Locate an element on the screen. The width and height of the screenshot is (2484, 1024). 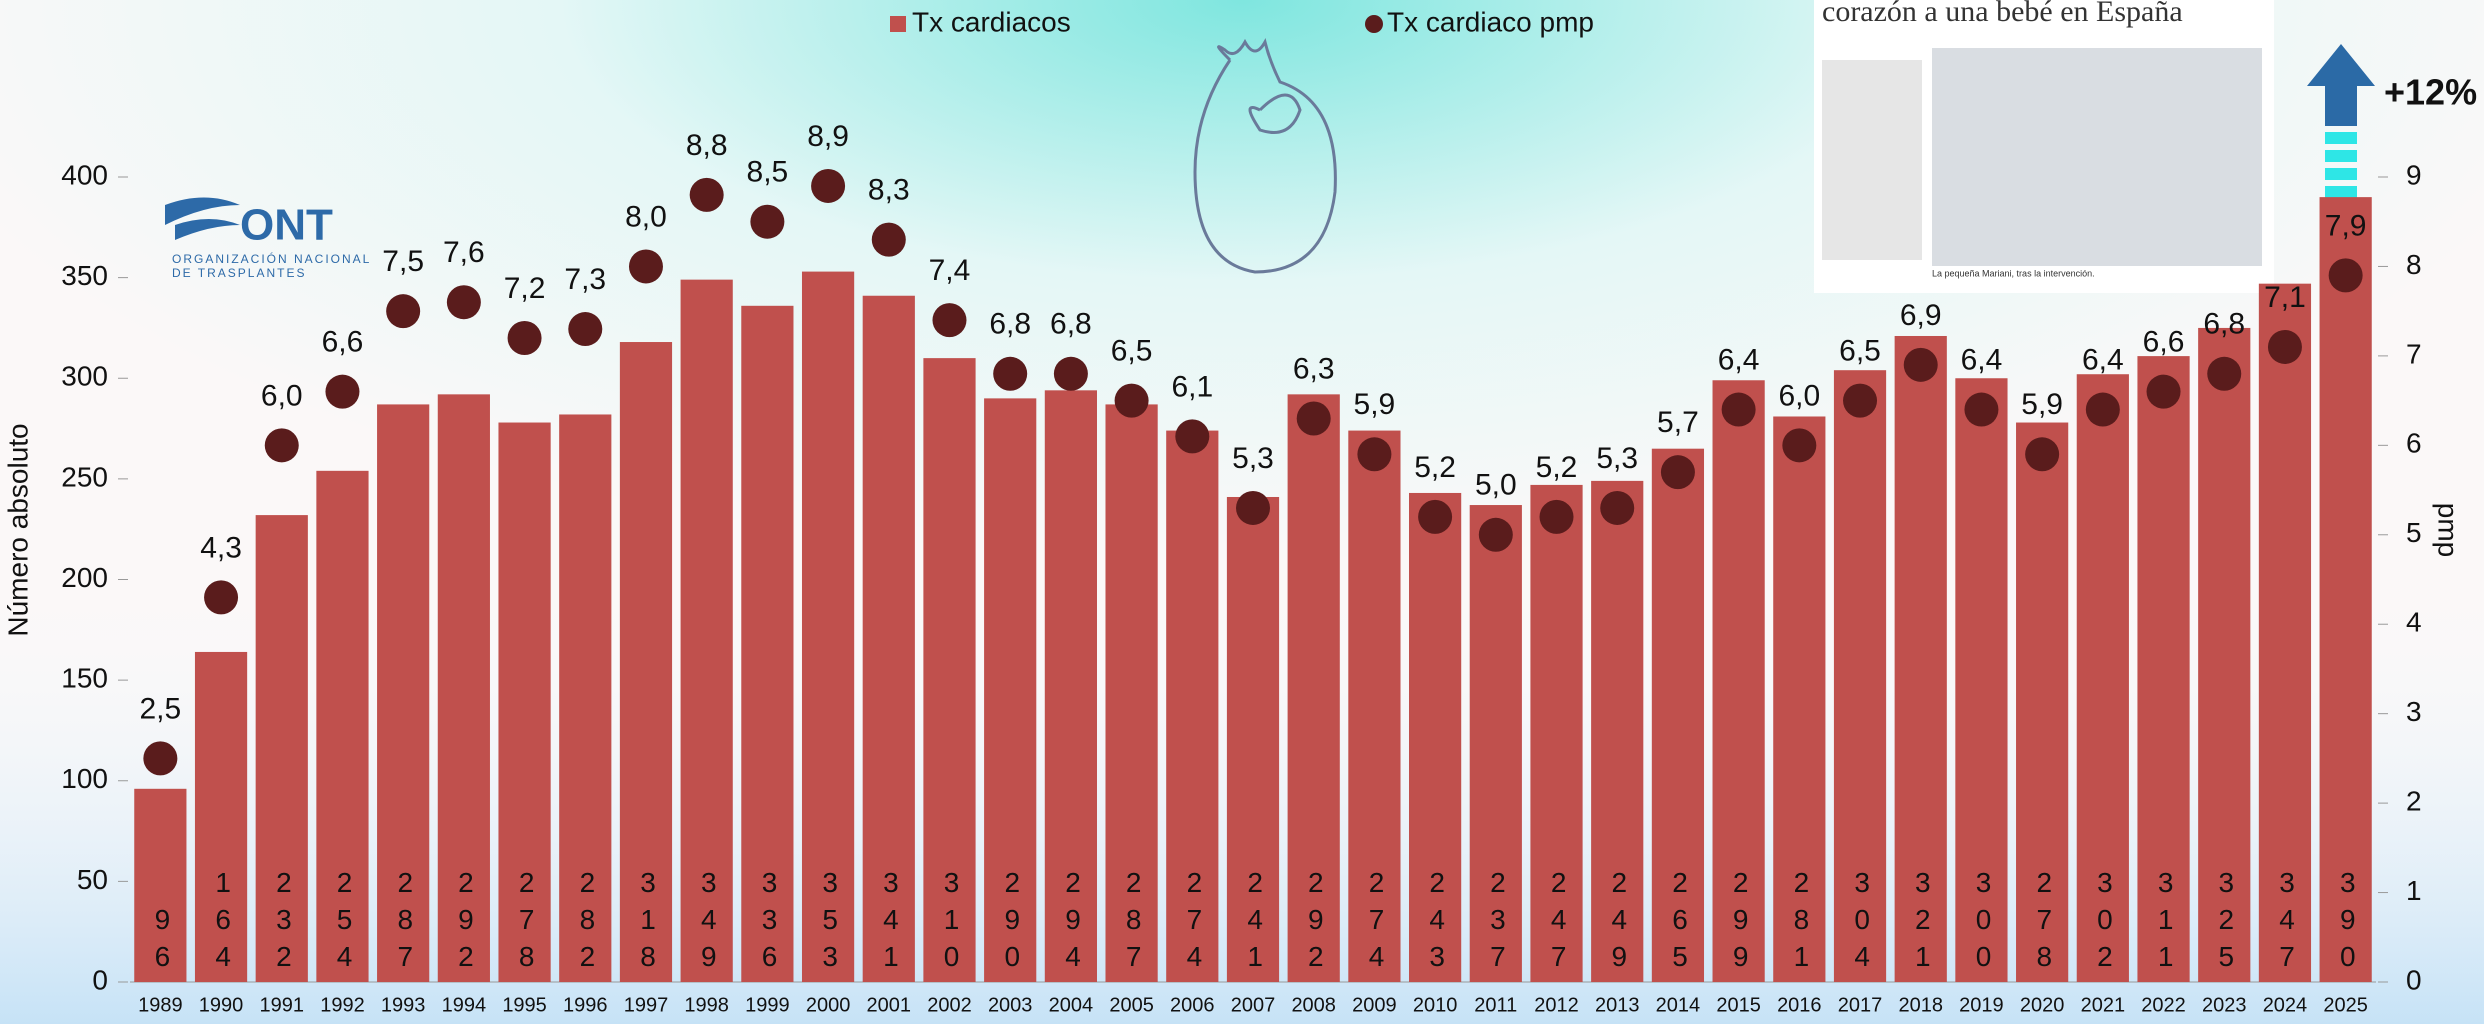
x-tick-label: 2013 is located at coordinates (1617, 1005).